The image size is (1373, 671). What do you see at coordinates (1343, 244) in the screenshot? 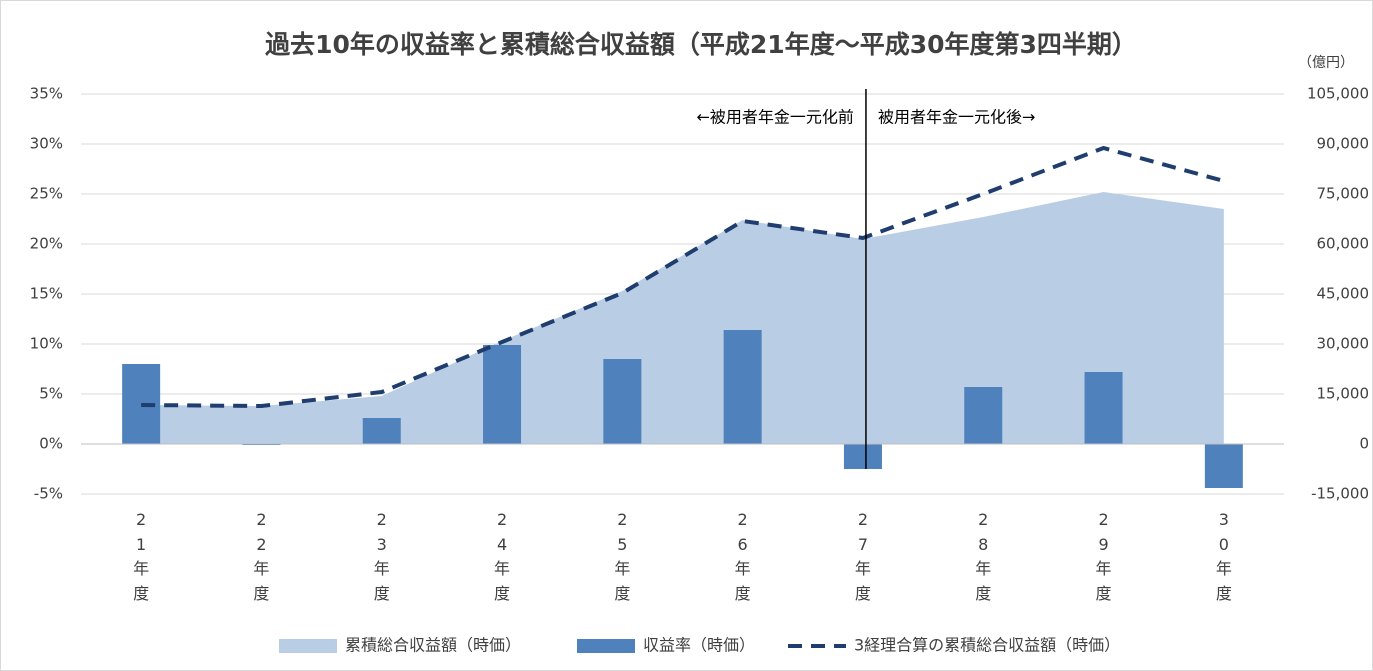
I see `y2-tick-label: 60,000` at bounding box center [1343, 244].